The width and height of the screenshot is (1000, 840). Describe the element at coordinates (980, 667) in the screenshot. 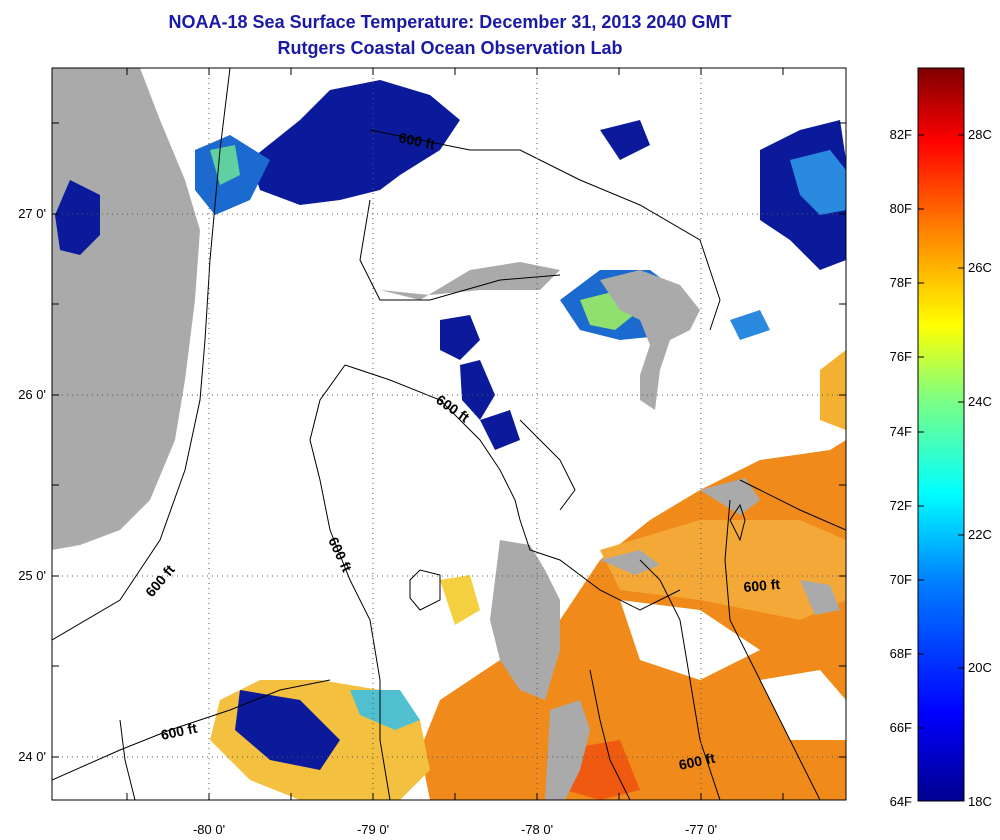

I see `colorbar-c-label: 20C` at that location.